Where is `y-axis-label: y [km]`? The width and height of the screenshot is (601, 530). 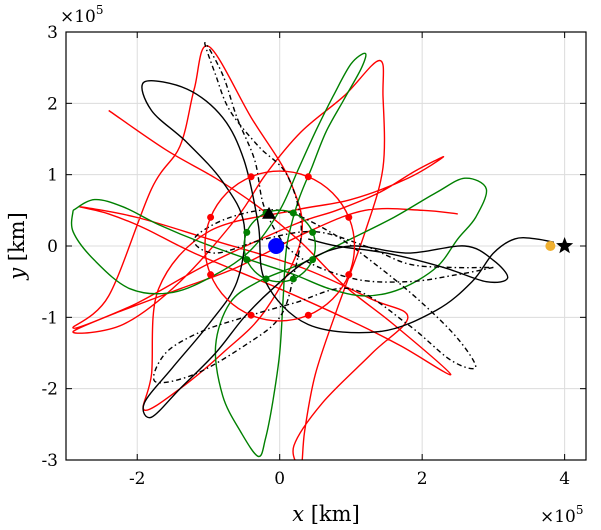 y-axis-label: y [km] is located at coordinates (17, 246).